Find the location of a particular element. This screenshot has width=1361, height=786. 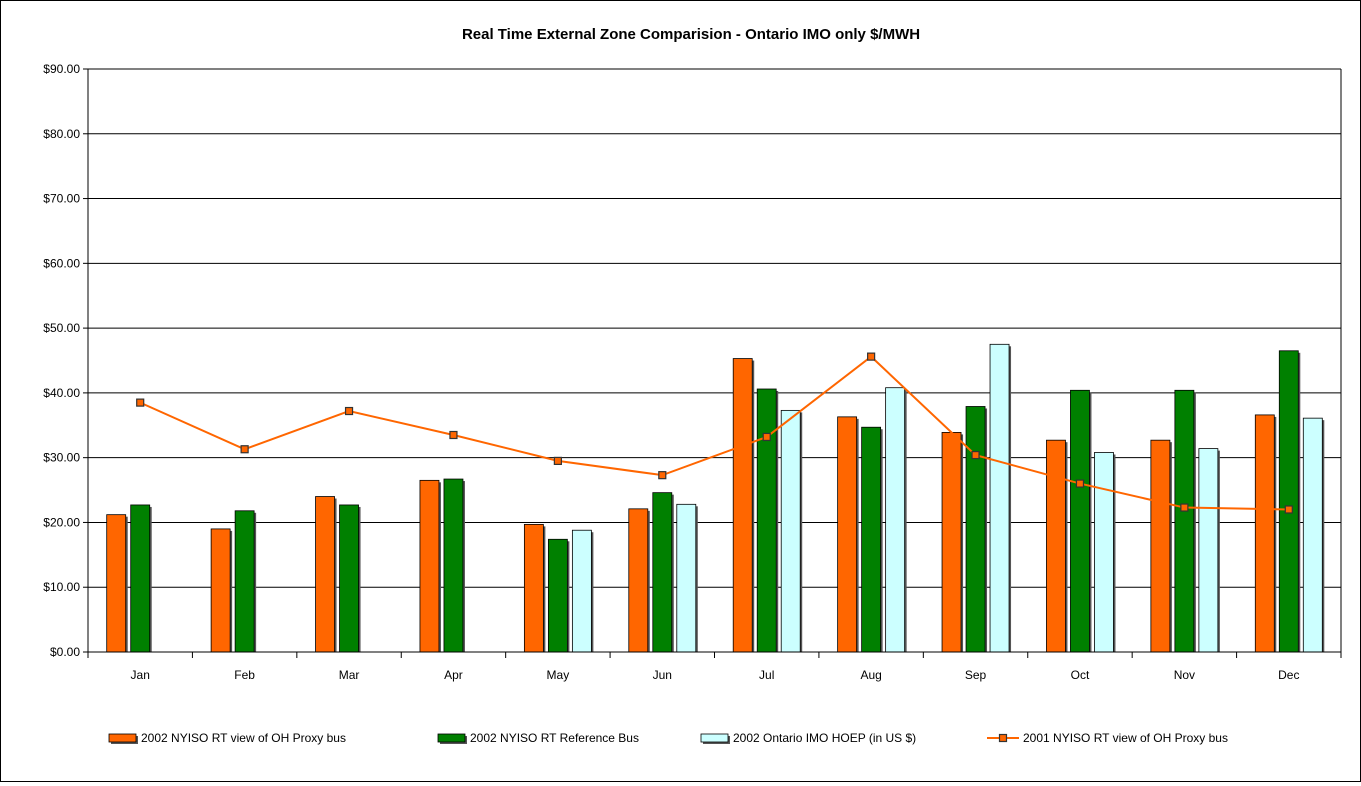

x-tick-label: Mar is located at coordinates (349, 675).